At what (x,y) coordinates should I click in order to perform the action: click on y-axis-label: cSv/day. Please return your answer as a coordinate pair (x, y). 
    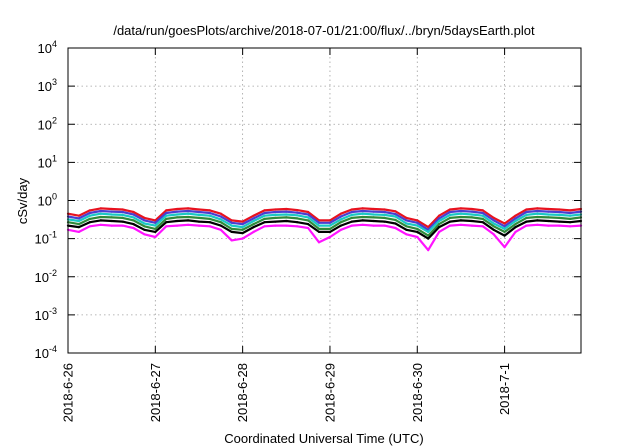
    Looking at the image, I should click on (22, 200).